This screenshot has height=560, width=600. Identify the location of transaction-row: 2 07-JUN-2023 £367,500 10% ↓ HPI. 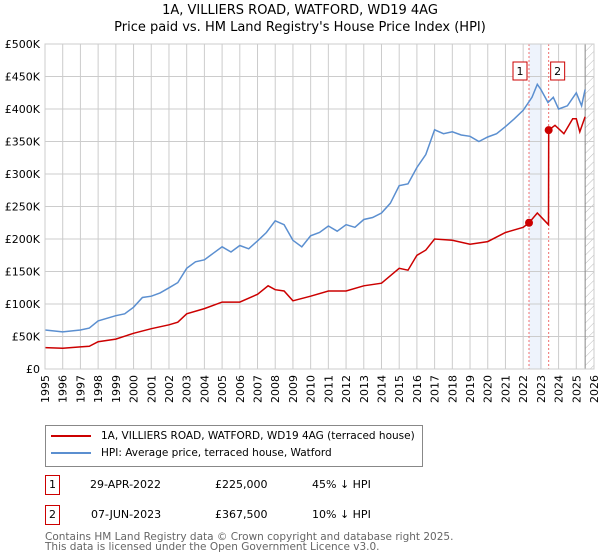
(245, 515).